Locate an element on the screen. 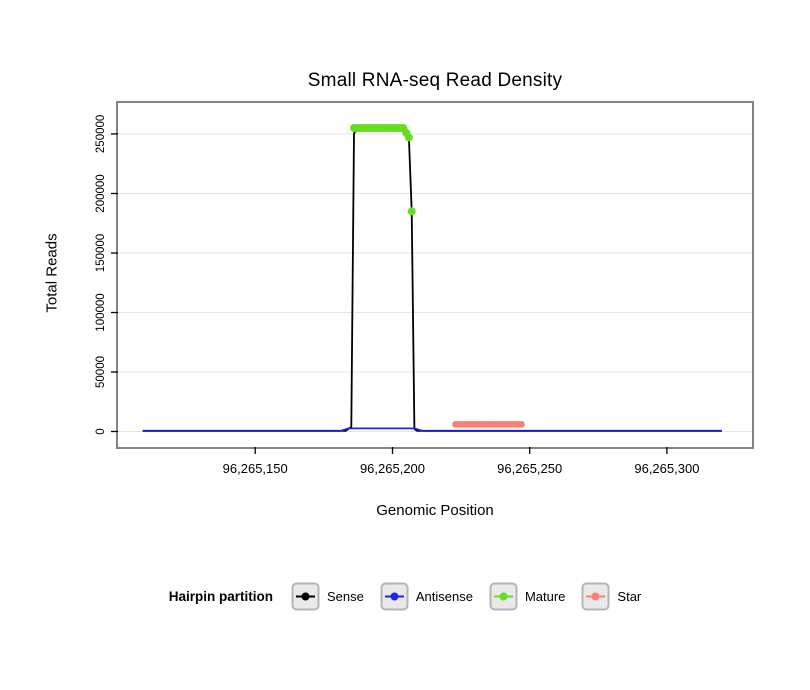 The image size is (810, 690). legend-key-icon-mature is located at coordinates (503, 596).